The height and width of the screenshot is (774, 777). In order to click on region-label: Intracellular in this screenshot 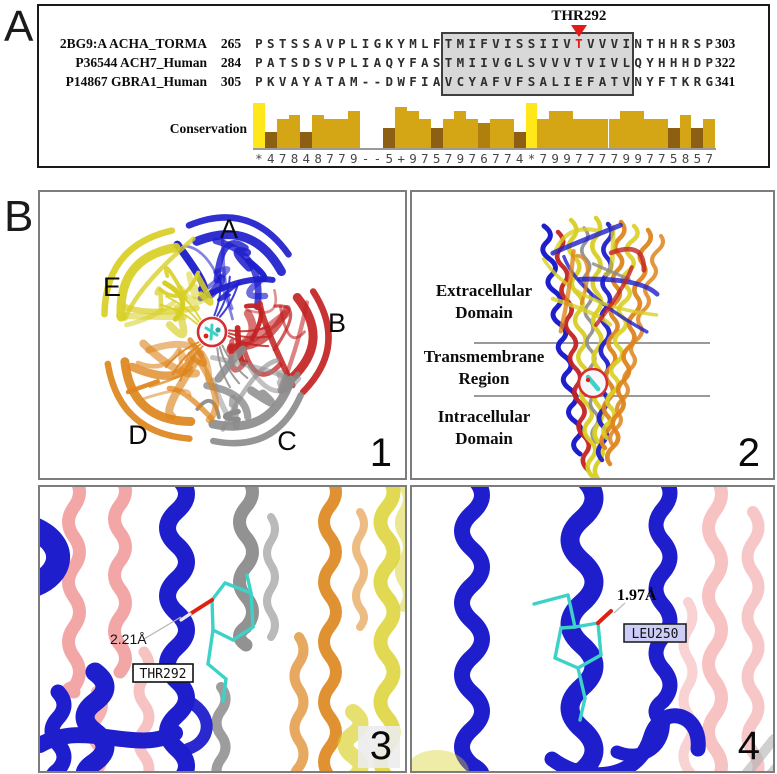, I will do `click(484, 416)`.